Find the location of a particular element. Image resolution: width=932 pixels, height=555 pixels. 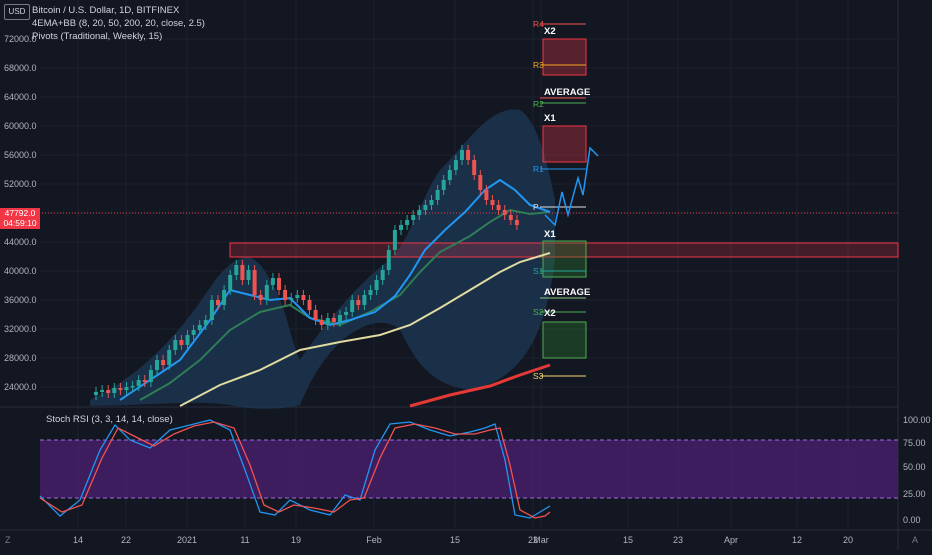

indicator-pivots: Pivots (Traditional, Weekly, 15) is located at coordinates (97, 36).